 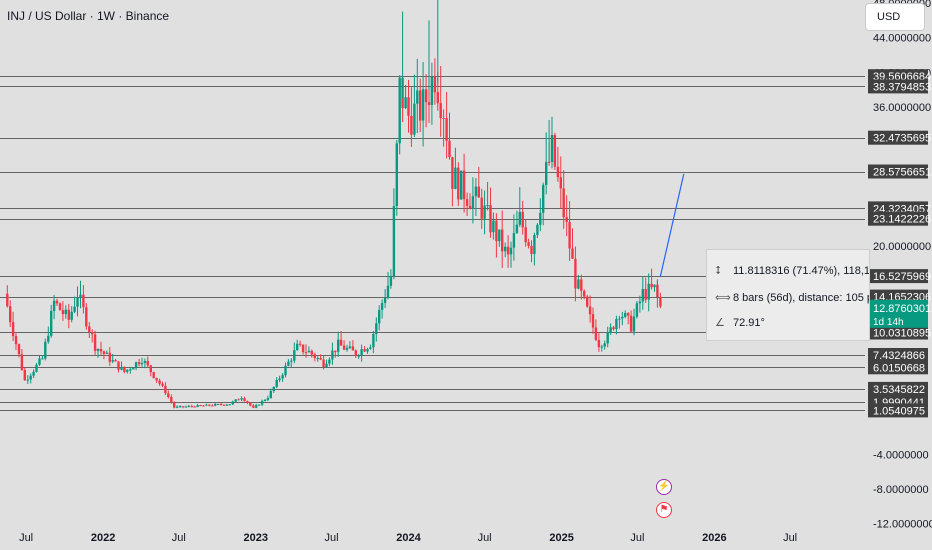 What do you see at coordinates (895, 17) in the screenshot?
I see `currency-button: USD` at bounding box center [895, 17].